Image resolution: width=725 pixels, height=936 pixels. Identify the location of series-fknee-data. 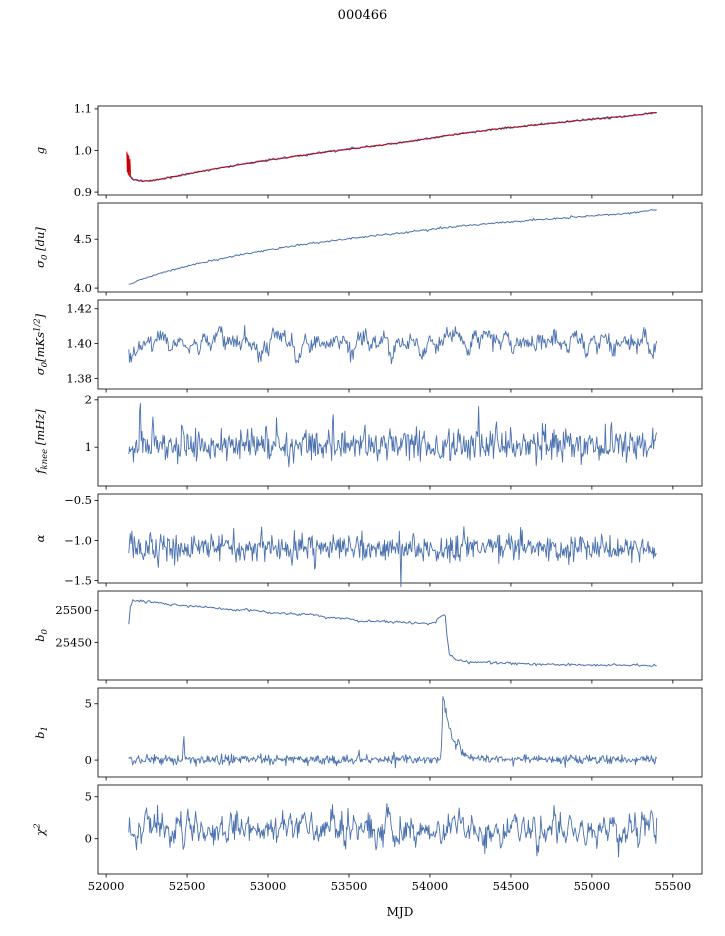
(393, 435).